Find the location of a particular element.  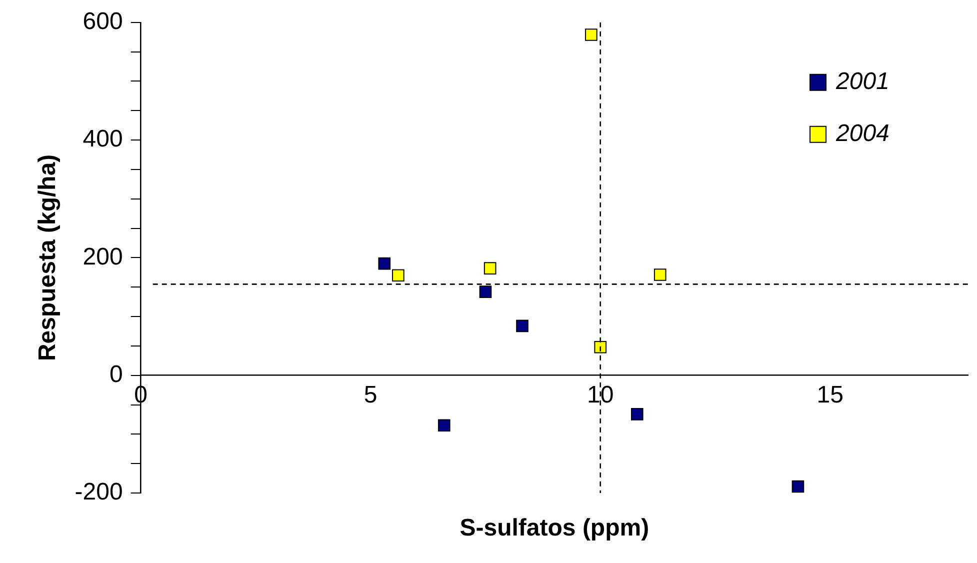

x-tick-label: 15 is located at coordinates (830, 394).